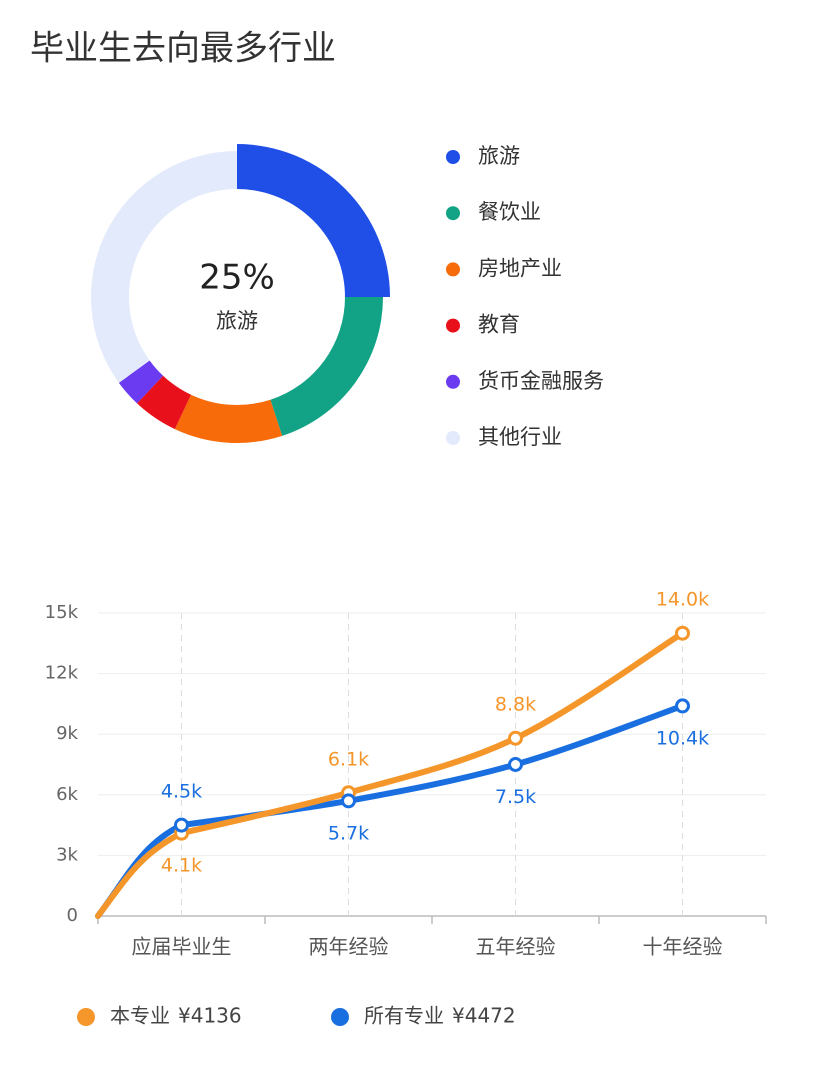 Image resolution: width=818 pixels, height=1084 pixels. Describe the element at coordinates (541, 381) in the screenshot. I see `legend-label: 货币金融服务` at that location.